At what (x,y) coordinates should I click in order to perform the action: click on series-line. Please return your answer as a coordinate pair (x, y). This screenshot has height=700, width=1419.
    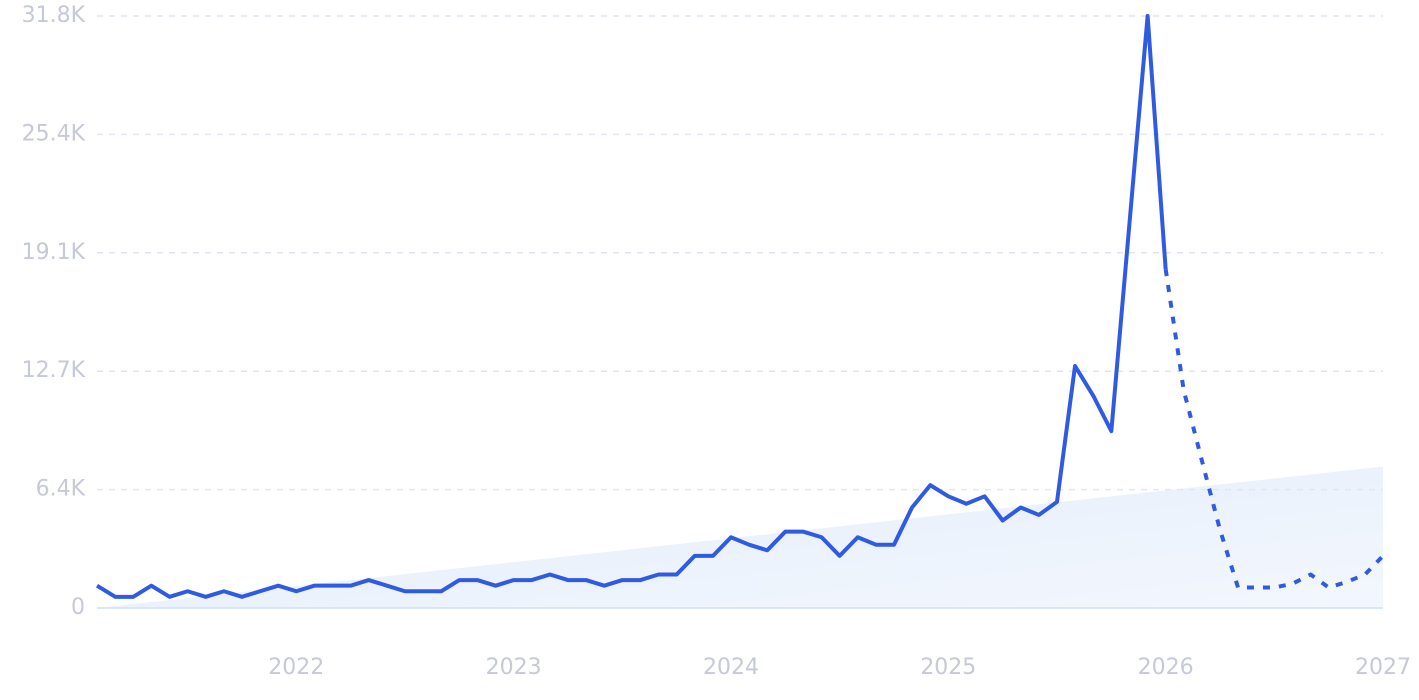
    Looking at the image, I should click on (1274, 429).